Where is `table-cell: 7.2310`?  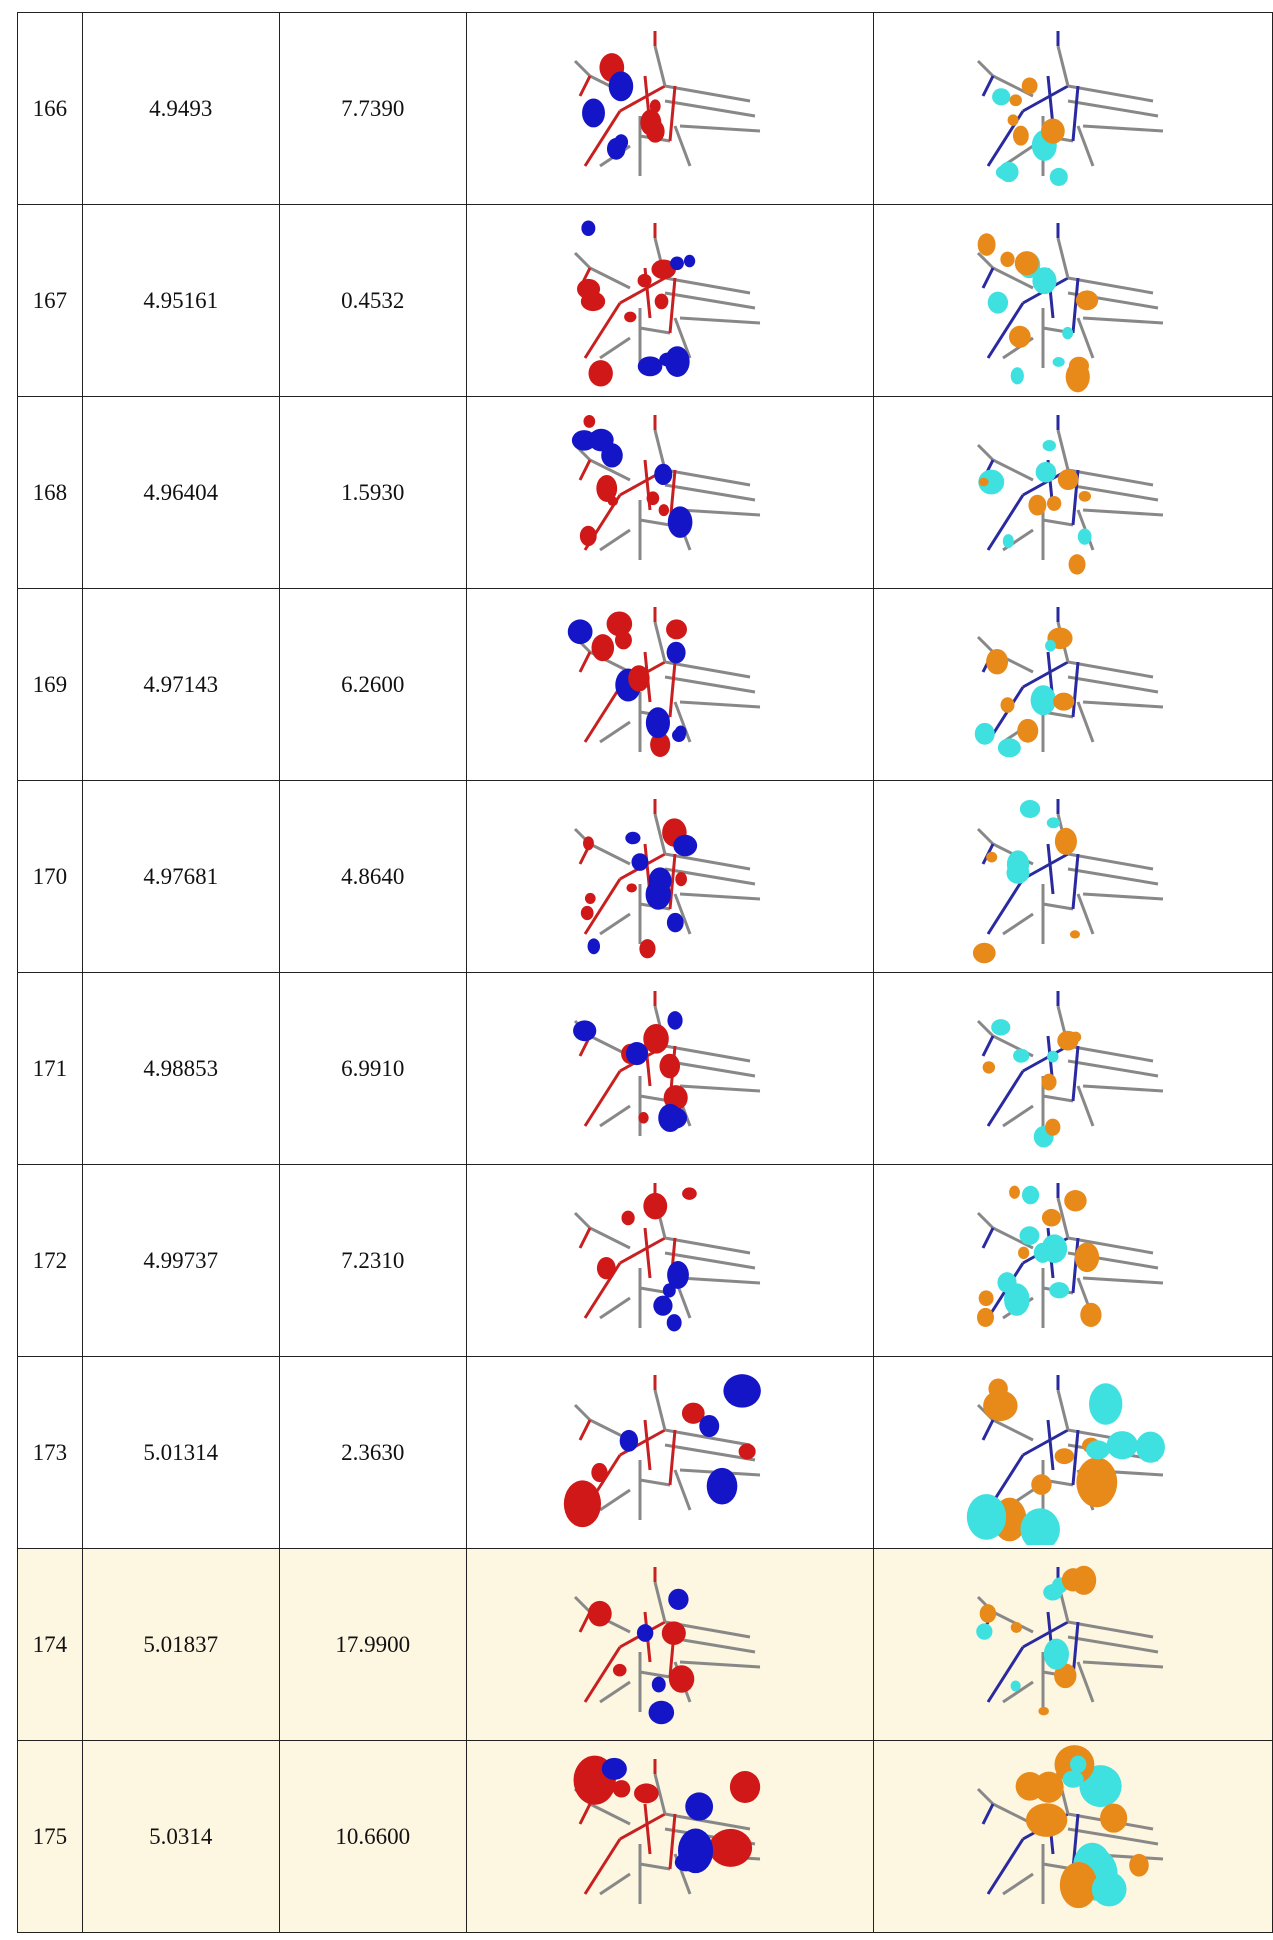
table-cell: 7.2310 is located at coordinates (372, 1260).